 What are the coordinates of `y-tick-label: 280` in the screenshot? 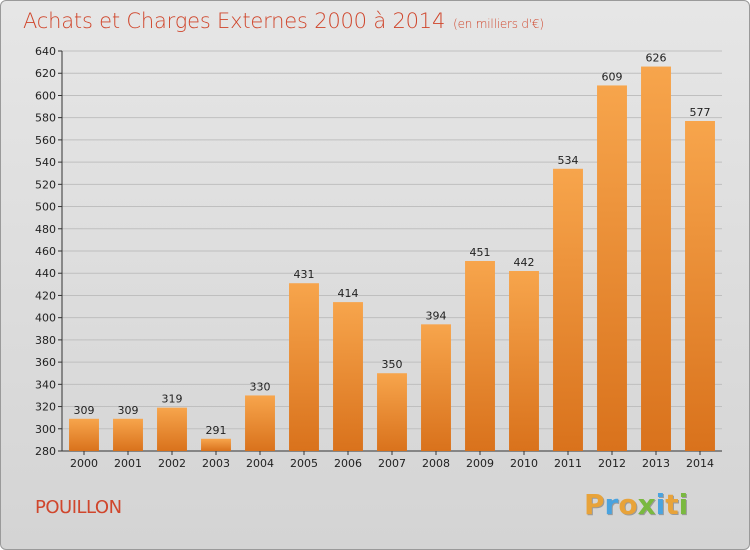 It's located at (45, 451).